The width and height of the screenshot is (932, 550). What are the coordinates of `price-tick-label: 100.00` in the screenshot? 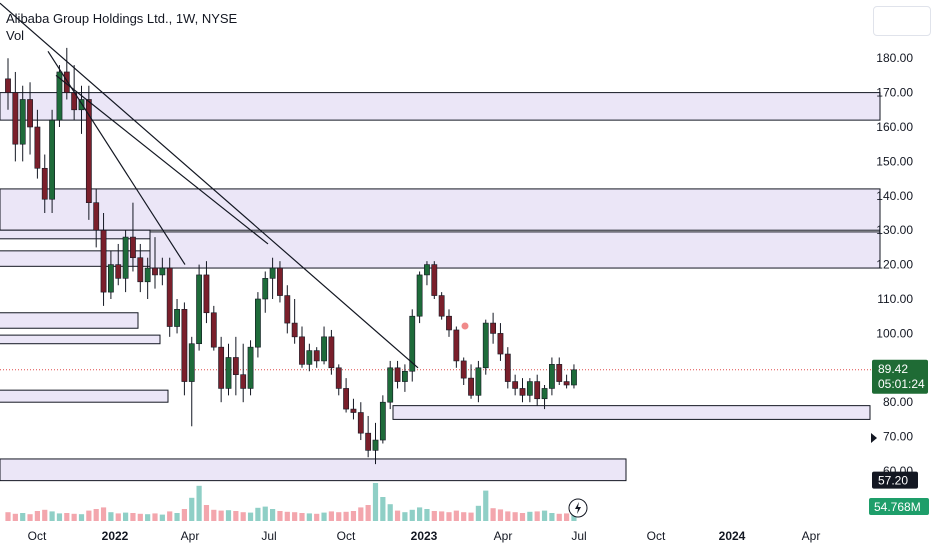 It's located at (894, 333).